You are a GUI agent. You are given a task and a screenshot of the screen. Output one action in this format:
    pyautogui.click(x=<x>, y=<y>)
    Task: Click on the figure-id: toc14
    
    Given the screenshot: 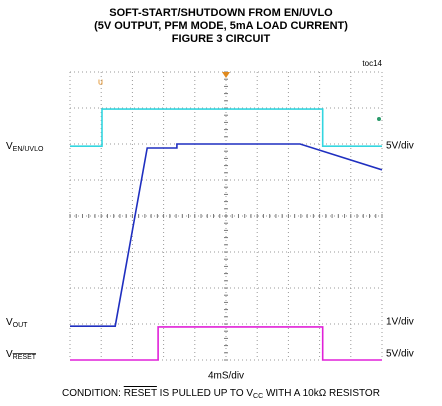 What is the action you would take?
    pyautogui.click(x=372, y=63)
    